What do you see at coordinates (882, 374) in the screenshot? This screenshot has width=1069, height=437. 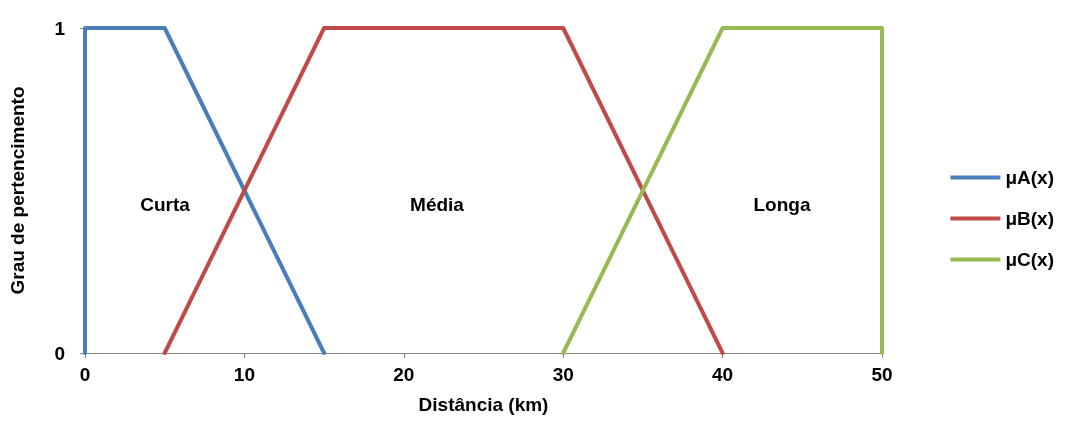 I see `x-tick-label: 50` at bounding box center [882, 374].